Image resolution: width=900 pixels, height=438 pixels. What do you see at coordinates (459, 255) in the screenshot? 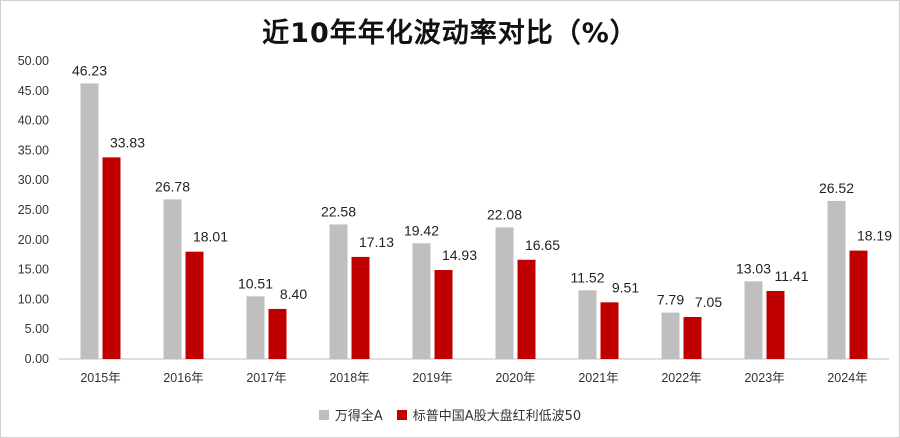
I see `data-label-series-2: 14.93` at bounding box center [459, 255].